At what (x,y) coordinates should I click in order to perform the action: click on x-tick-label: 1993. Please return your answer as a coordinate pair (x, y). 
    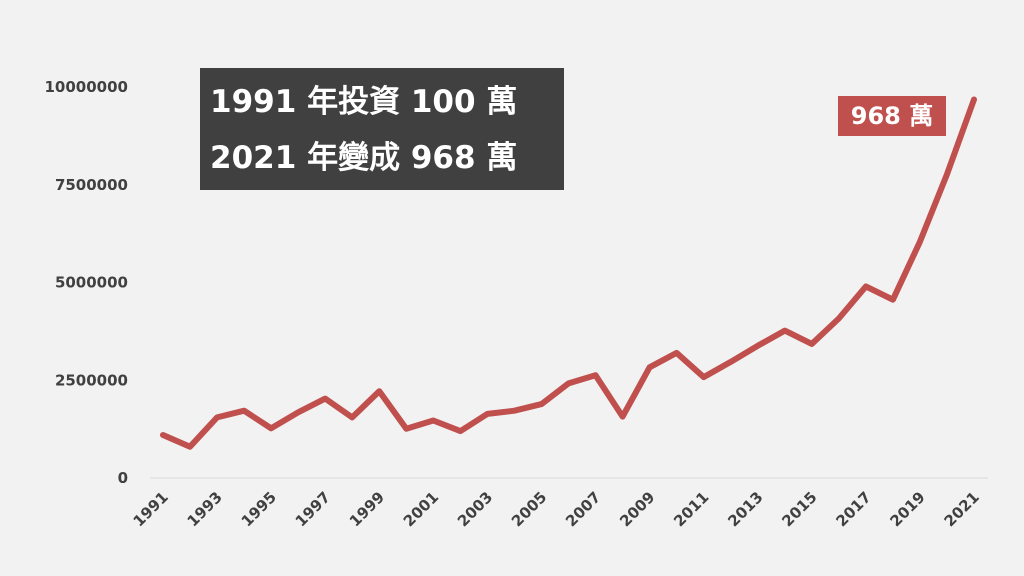
    Looking at the image, I should click on (205, 509).